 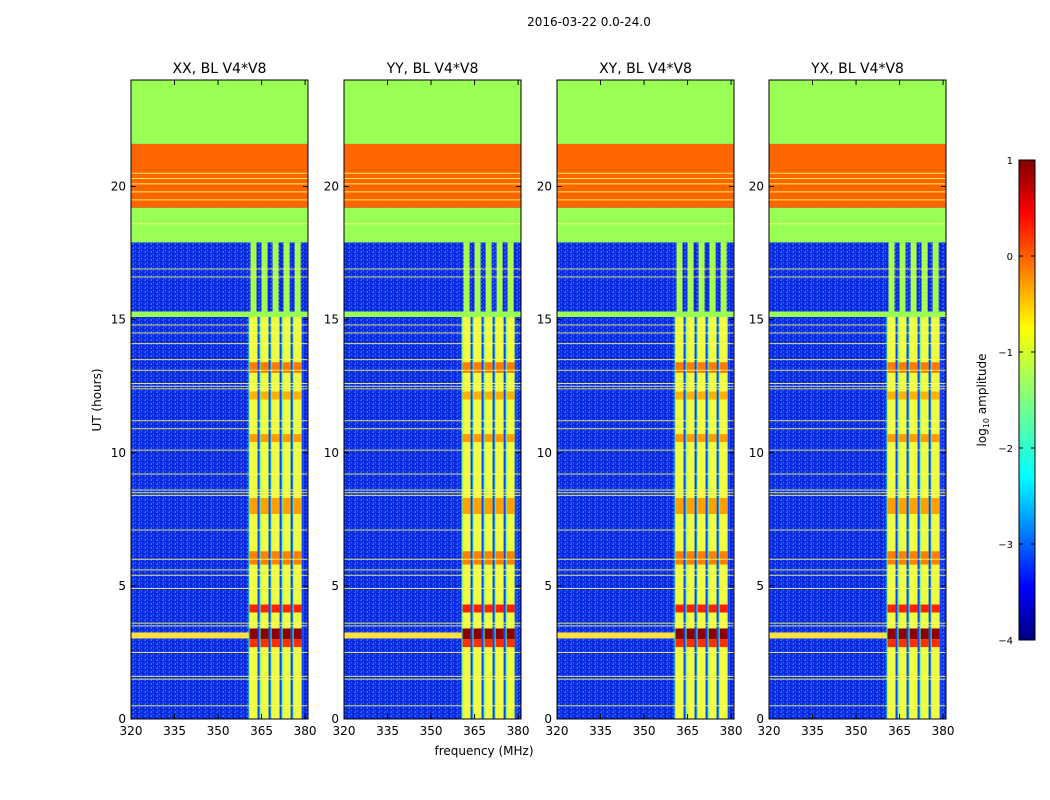 I want to click on flag-top, so click(x=645, y=112).